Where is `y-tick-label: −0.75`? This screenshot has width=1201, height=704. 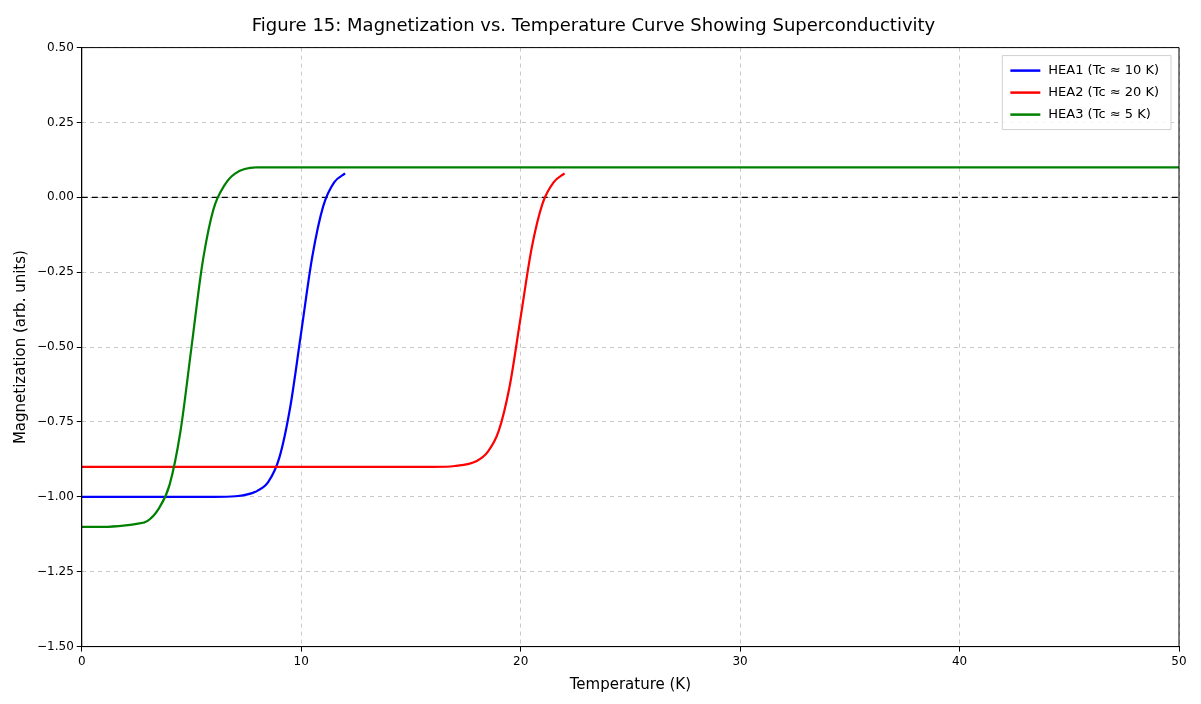
y-tick-label: −0.75 is located at coordinates (55, 421).